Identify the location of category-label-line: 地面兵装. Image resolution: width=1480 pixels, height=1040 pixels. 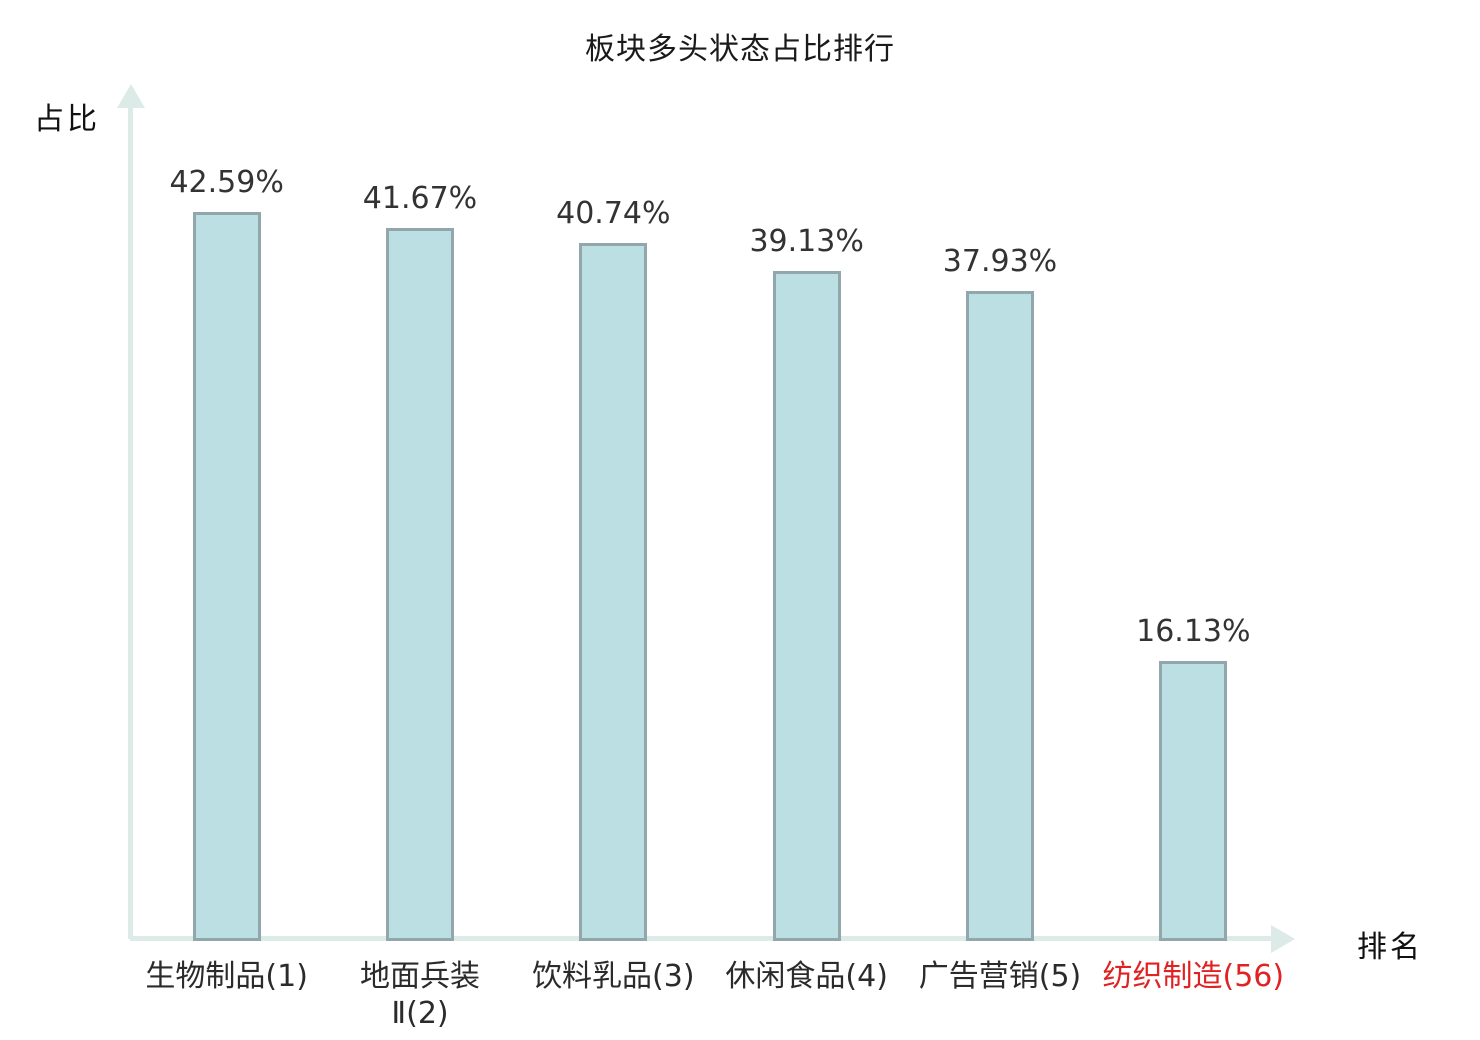
(419, 976).